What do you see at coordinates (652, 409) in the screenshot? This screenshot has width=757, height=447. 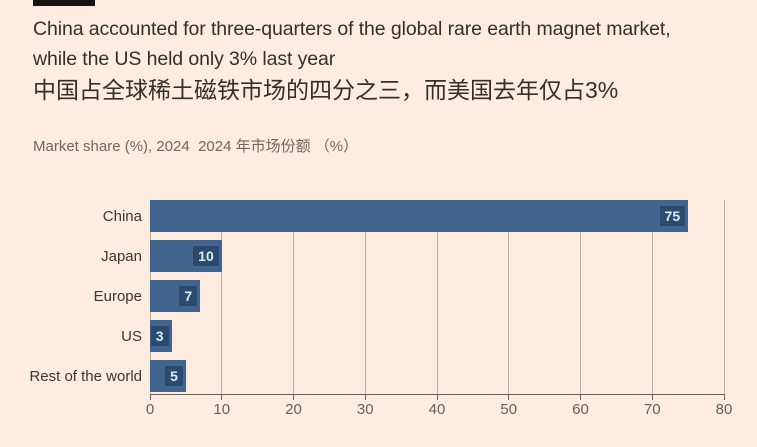 I see `x-axis-tick-label-70: 70` at bounding box center [652, 409].